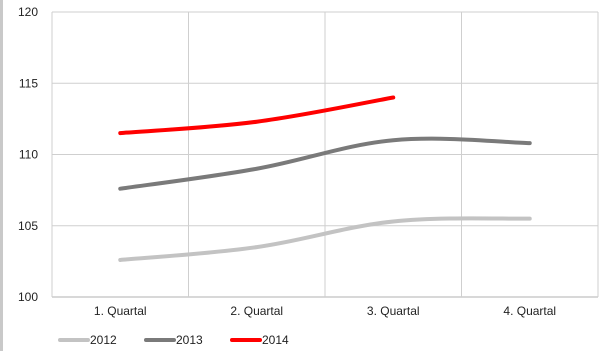  I want to click on y-tick-label: 105, so click(28, 226).